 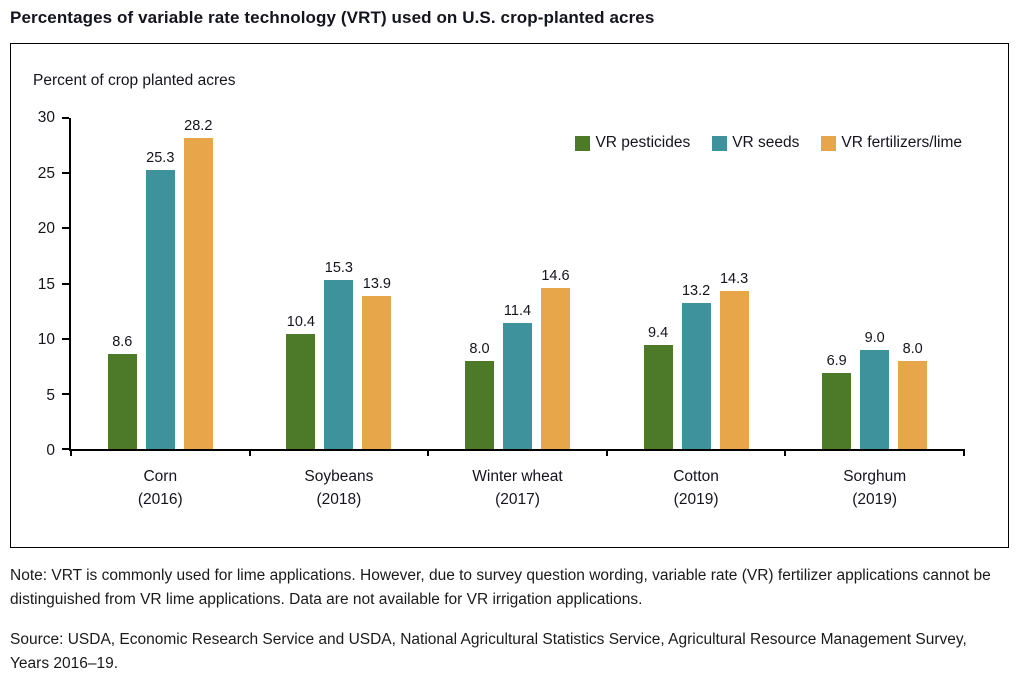 What do you see at coordinates (339, 268) in the screenshot?
I see `bar-value-label: 15.3` at bounding box center [339, 268].